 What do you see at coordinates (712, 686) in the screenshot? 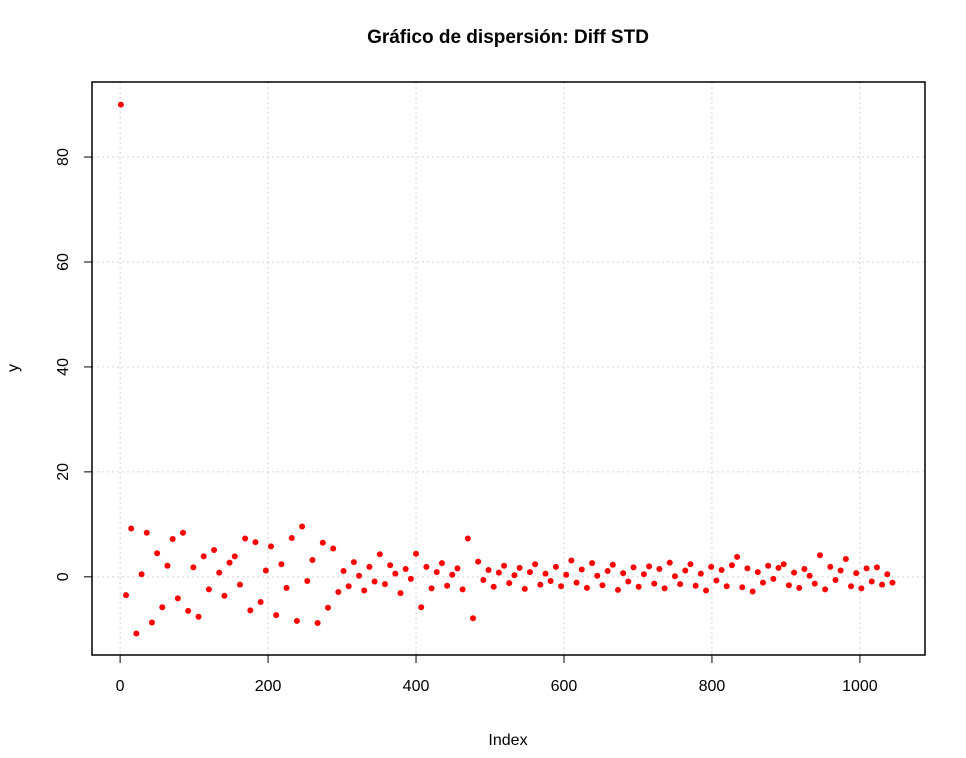
I see `x-tick-label: 800` at bounding box center [712, 686].